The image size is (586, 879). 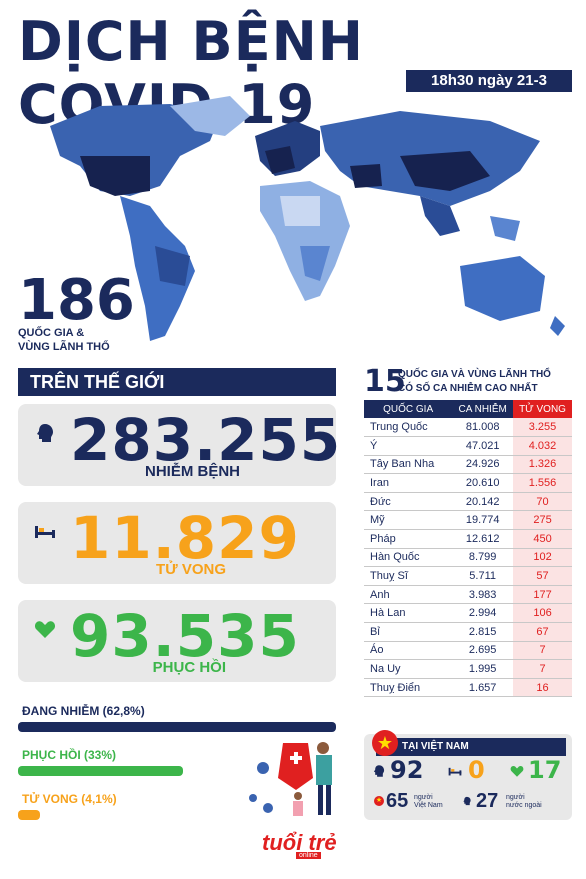 I want to click on table-row: Anh 3.983 177, so click(x=468, y=595).